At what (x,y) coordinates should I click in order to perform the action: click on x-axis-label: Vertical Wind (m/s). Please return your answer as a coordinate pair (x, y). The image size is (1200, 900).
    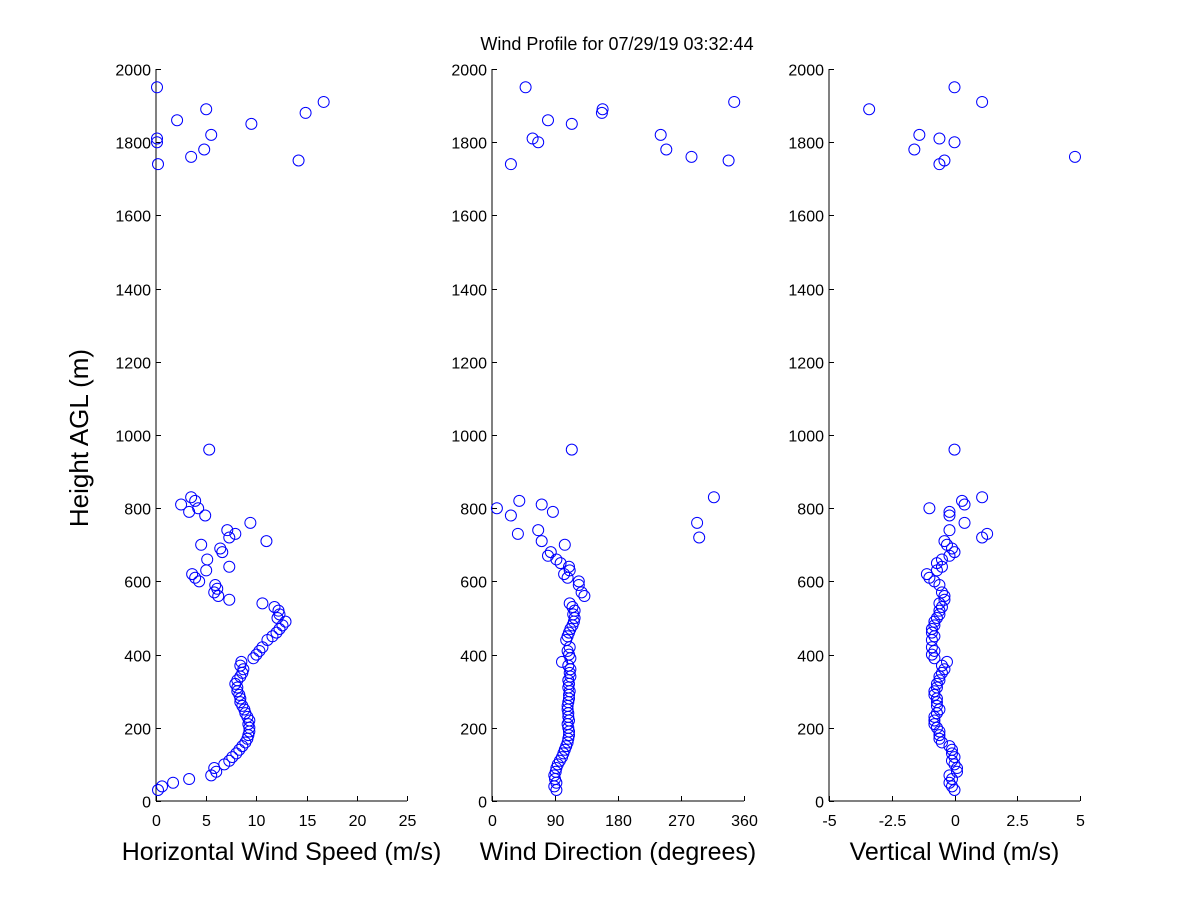
    Looking at the image, I should click on (955, 852).